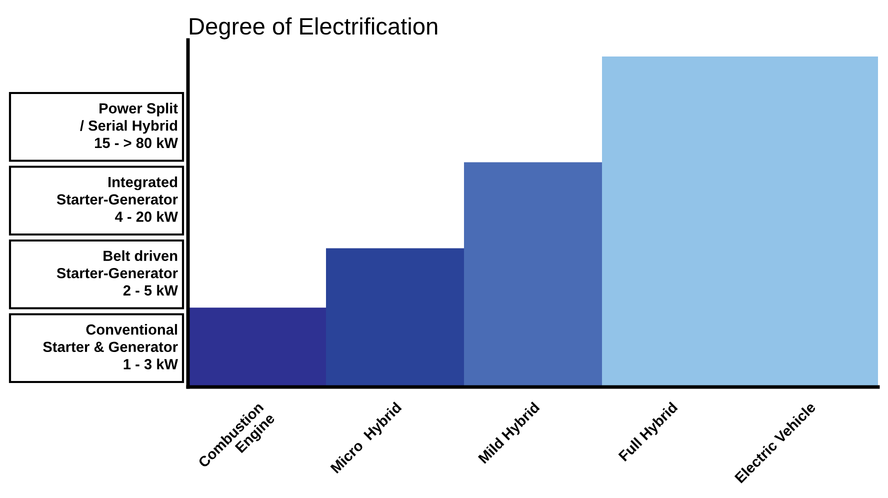 The image size is (888, 498). What do you see at coordinates (110, 347) in the screenshot?
I see `text: Conventional Starter & Generator 1 - 3 kW` at bounding box center [110, 347].